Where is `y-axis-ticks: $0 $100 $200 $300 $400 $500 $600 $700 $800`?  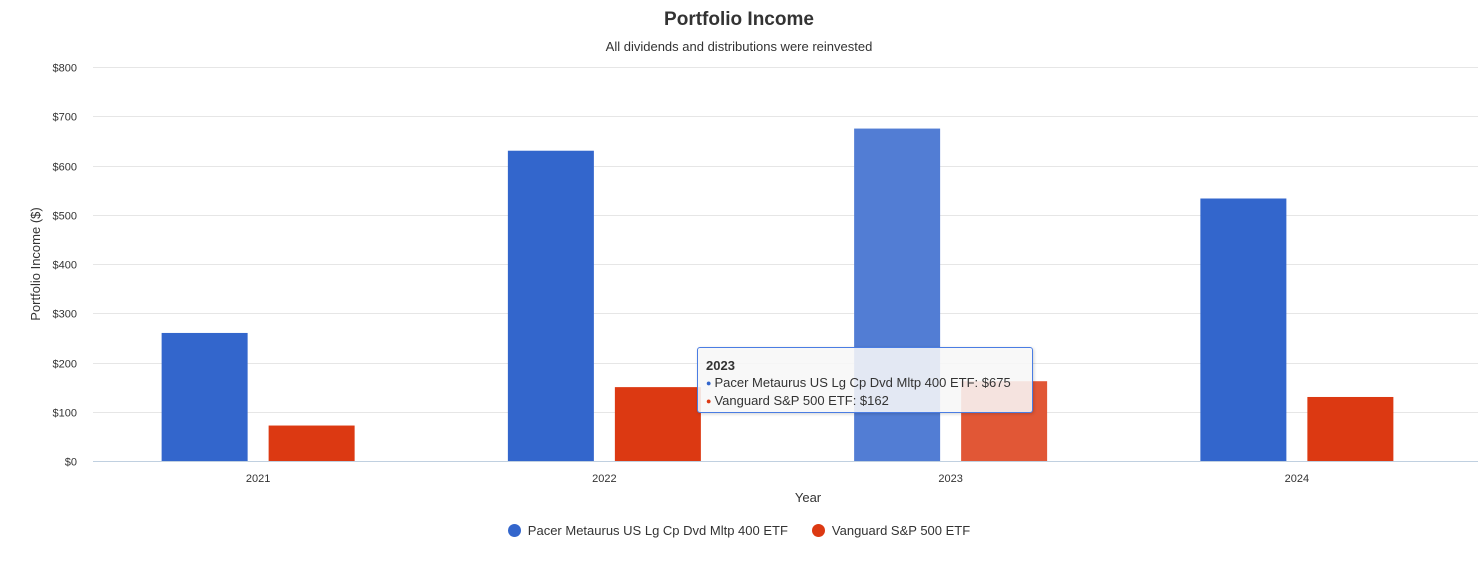
y-axis-ticks: $0 $100 $200 $300 $400 $500 $600 $700 $800 is located at coordinates (65, 266).